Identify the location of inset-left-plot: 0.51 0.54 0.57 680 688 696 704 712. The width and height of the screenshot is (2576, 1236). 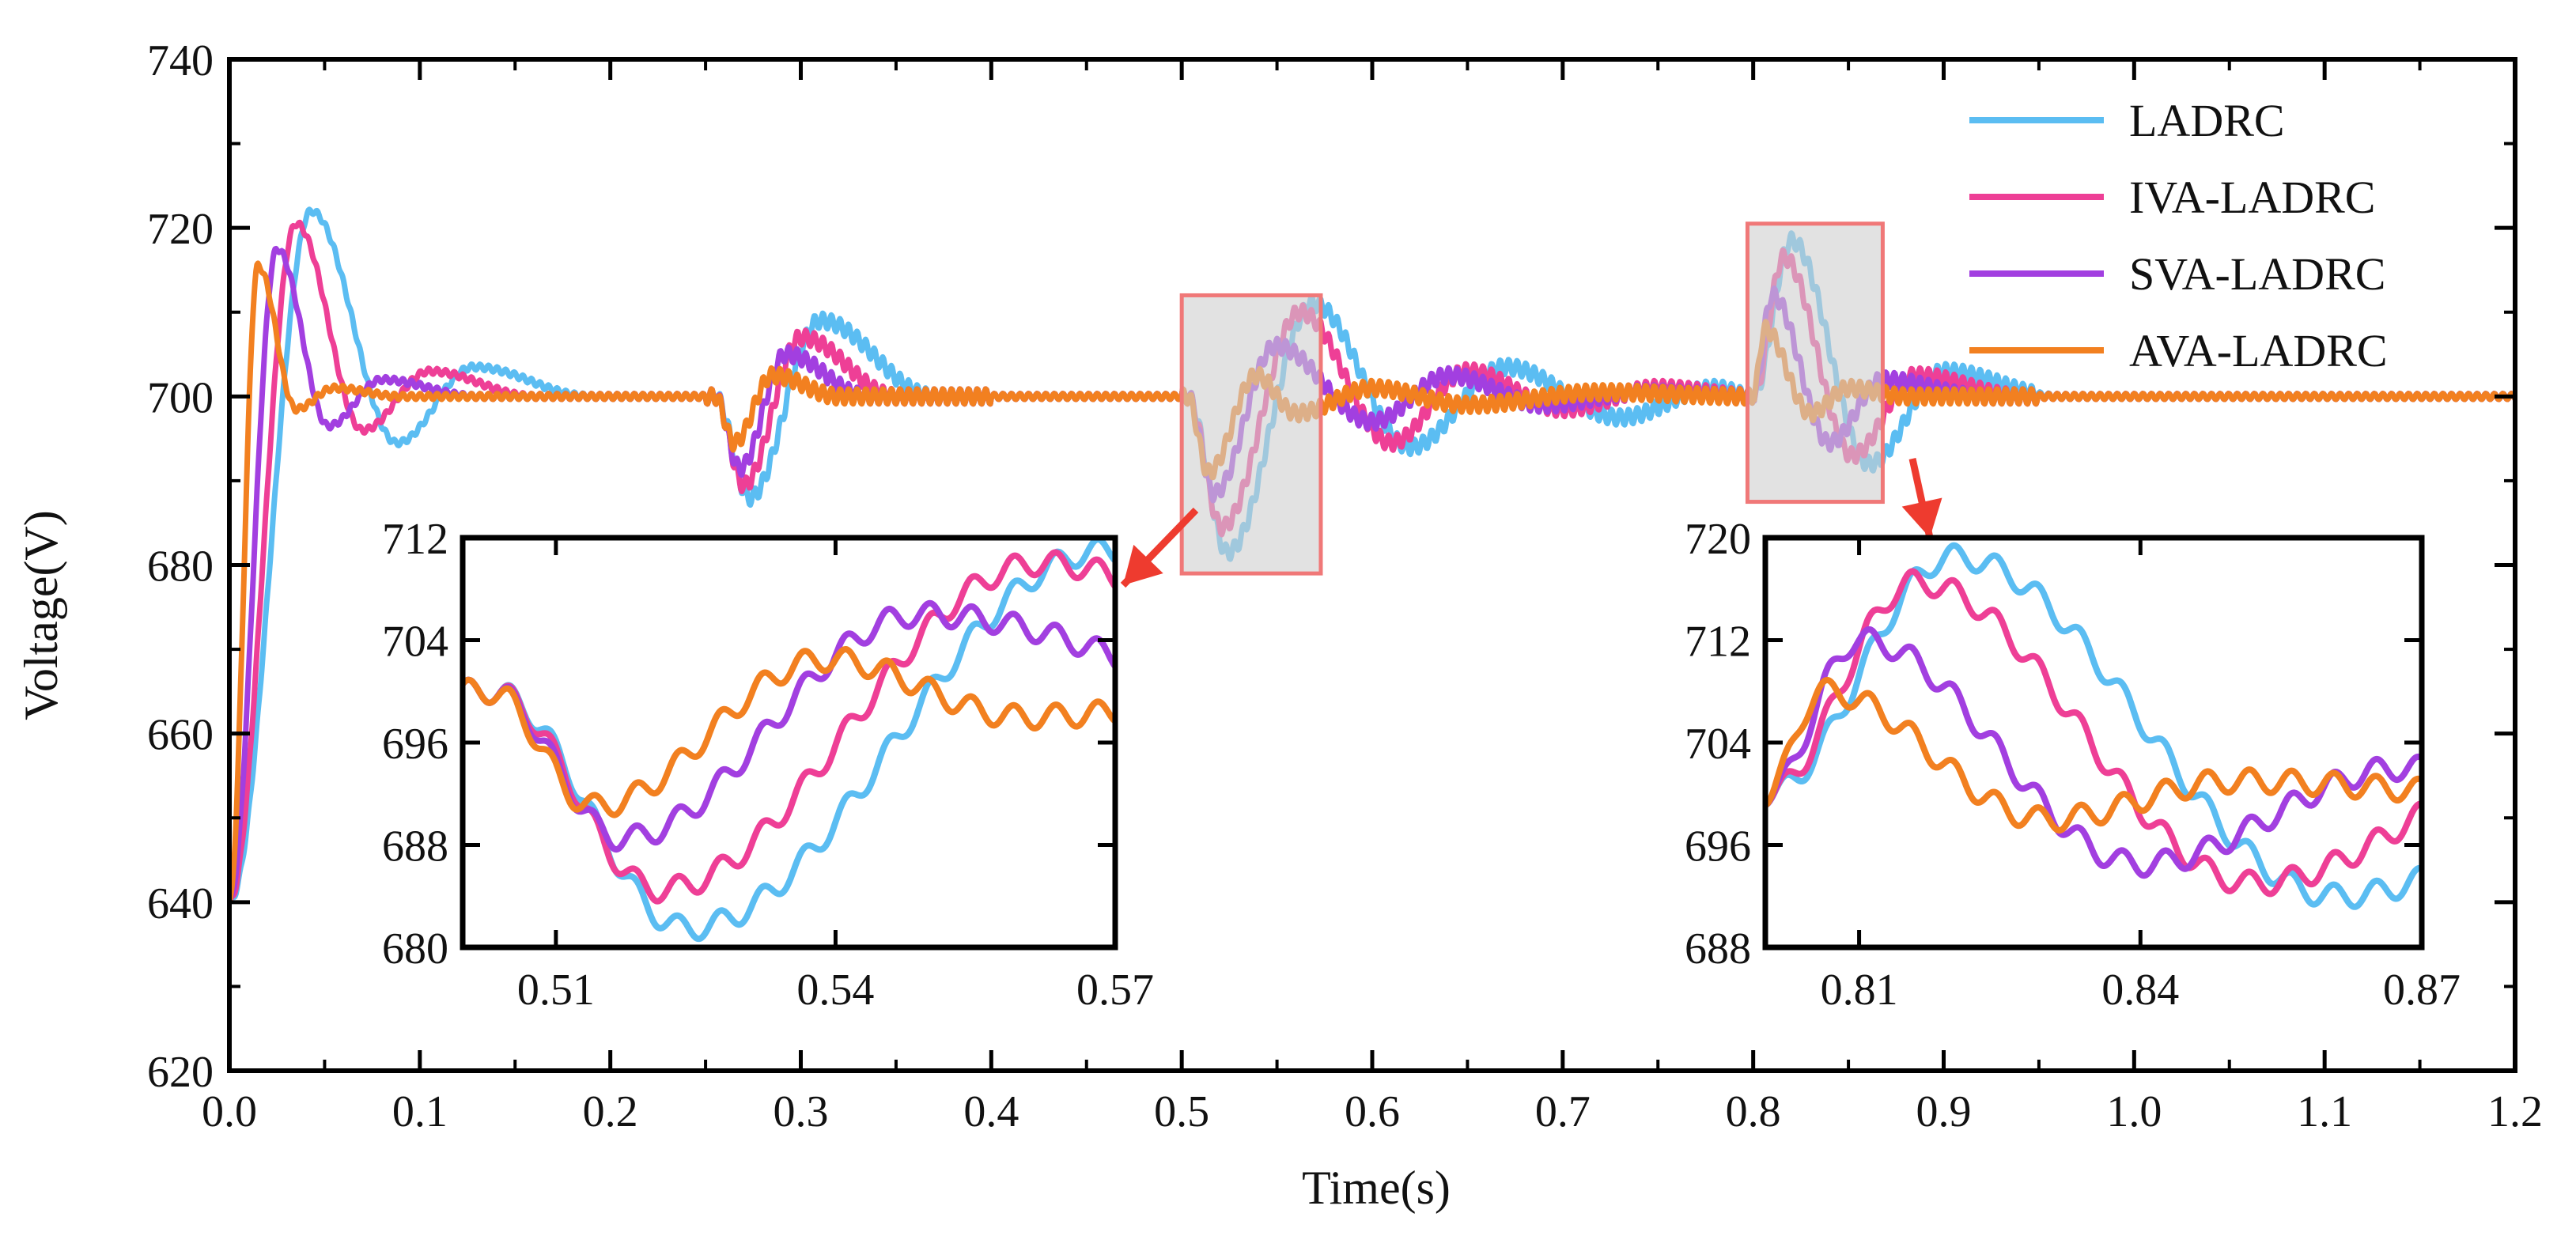
(768, 765).